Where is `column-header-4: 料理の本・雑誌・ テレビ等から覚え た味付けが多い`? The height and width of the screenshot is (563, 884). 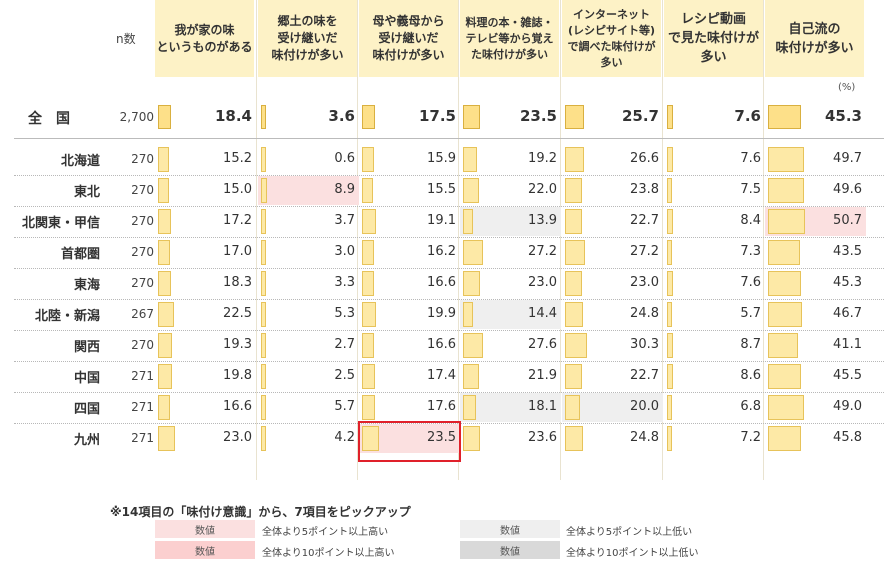
column-header-4: 料理の本・雑誌・ テレビ等から覚え た味付けが多い is located at coordinates (509, 38).